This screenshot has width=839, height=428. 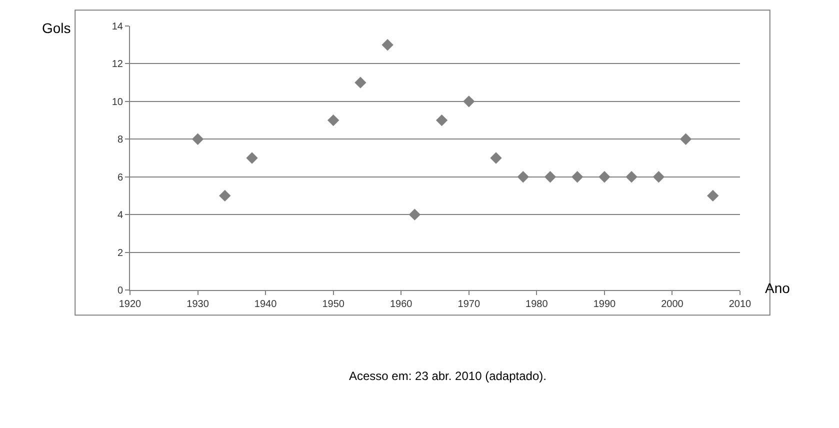 I want to click on text: Acesso em: 23 abr. 2010 (adaptado)., so click(x=447, y=376).